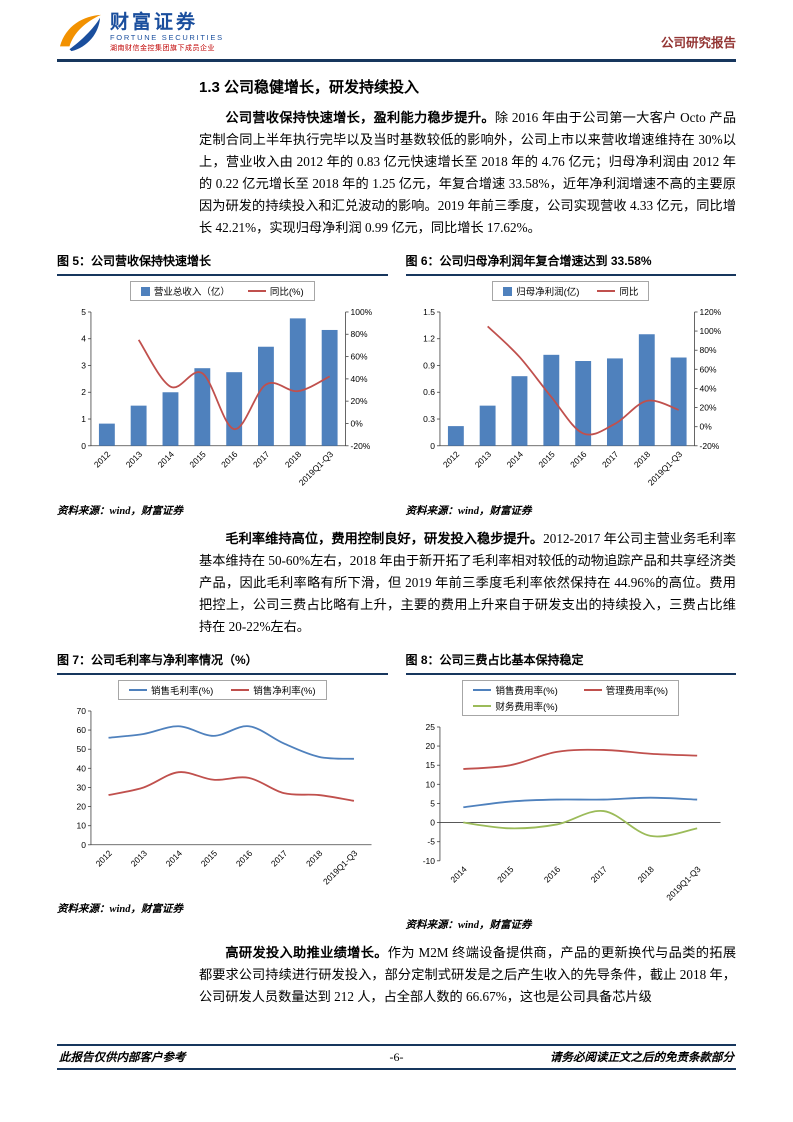 Image resolution: width=793 pixels, height=1122 pixels. Describe the element at coordinates (83, 339) in the screenshot. I see `svg-text: 4` at that location.